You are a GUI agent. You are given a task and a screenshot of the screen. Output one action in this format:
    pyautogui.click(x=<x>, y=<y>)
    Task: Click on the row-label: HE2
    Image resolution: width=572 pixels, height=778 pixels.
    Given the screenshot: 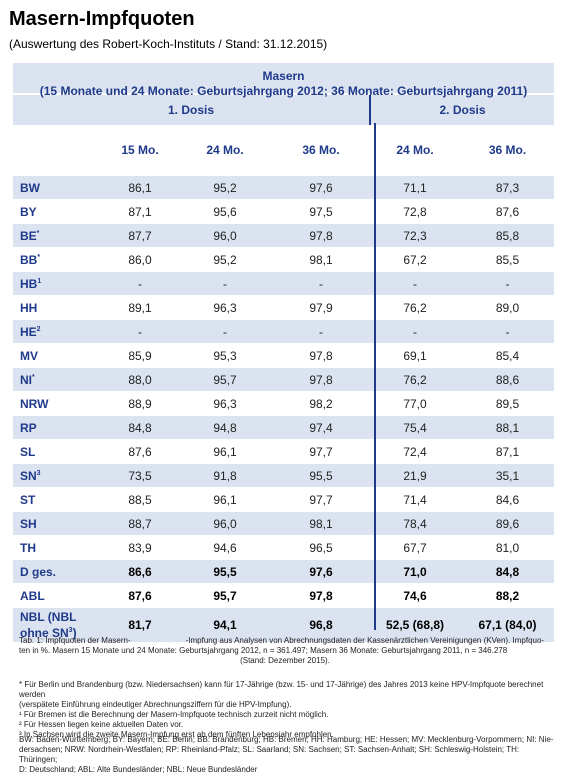 What is the action you would take?
    pyautogui.click(x=30, y=331)
    